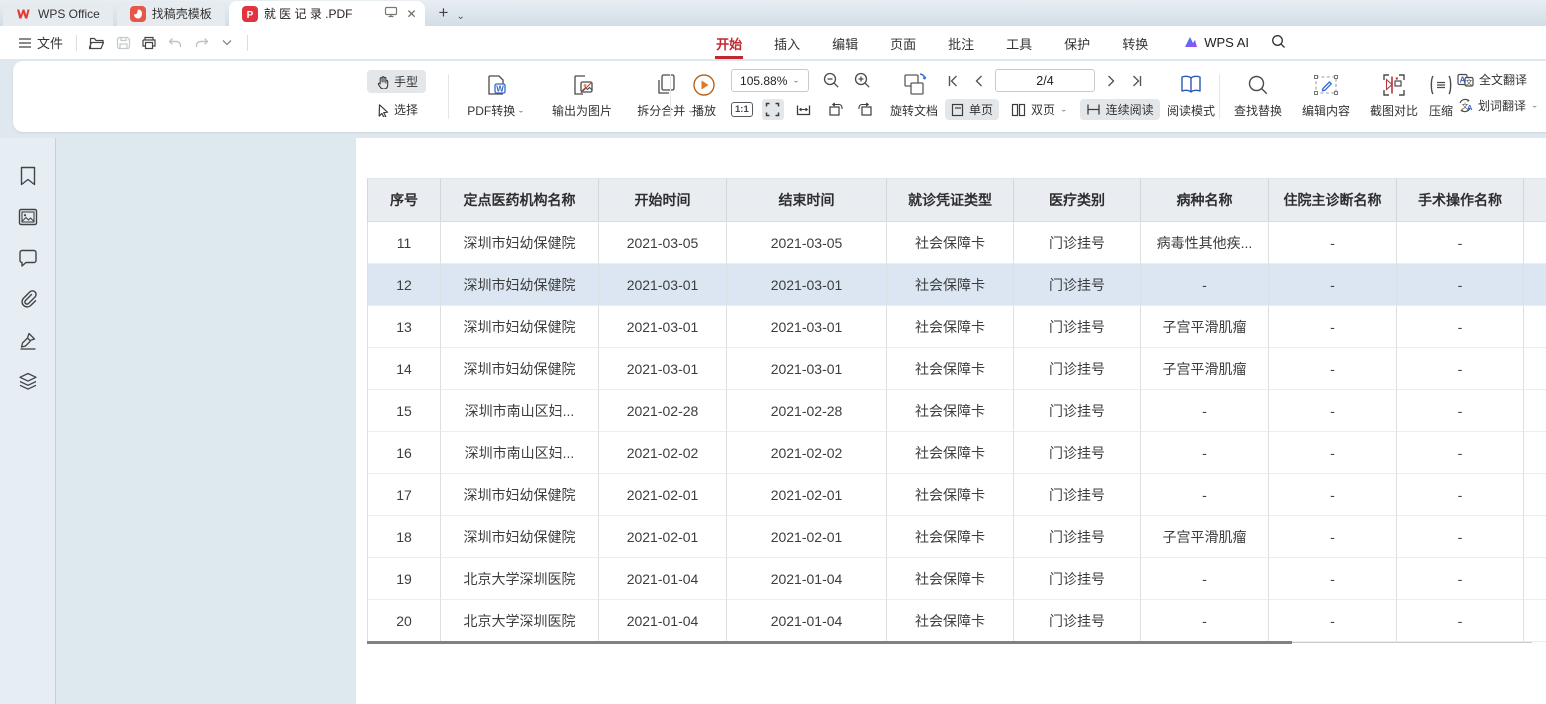 The height and width of the screenshot is (704, 1546). What do you see at coordinates (704, 96) in the screenshot?
I see `play-button: 播放` at bounding box center [704, 96].